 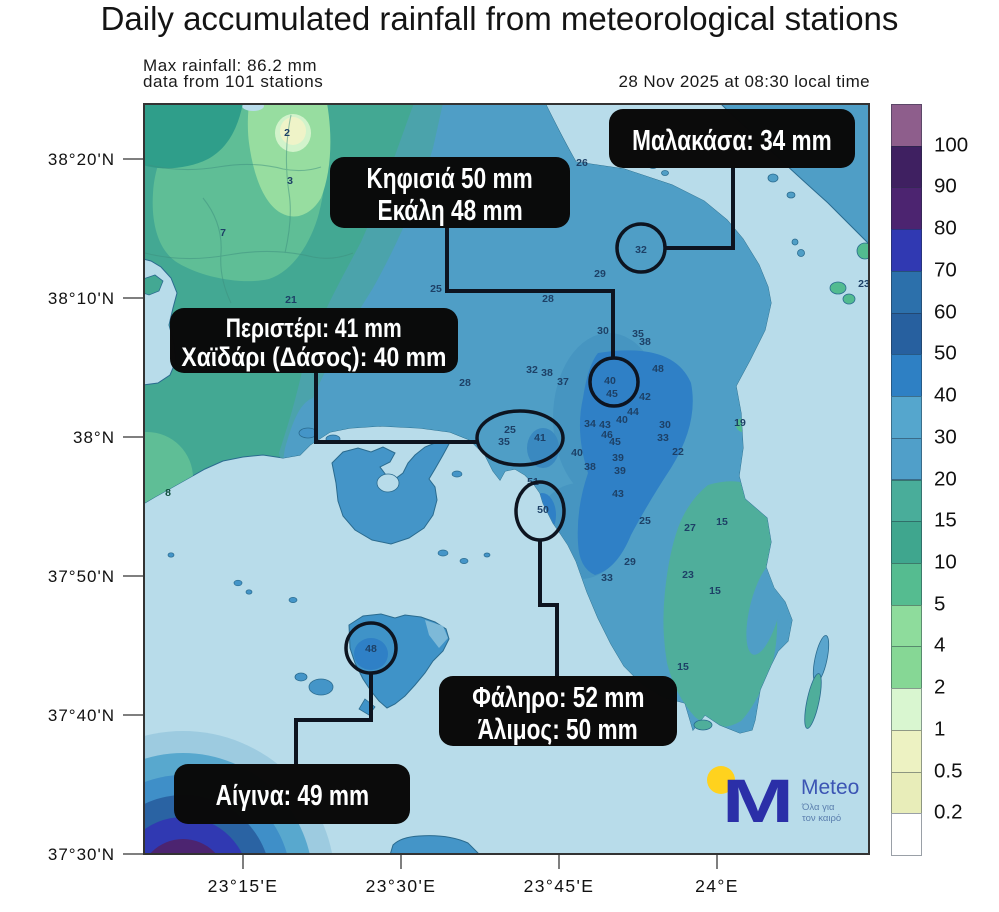 I want to click on svg-text: 42, so click(x=645, y=397).